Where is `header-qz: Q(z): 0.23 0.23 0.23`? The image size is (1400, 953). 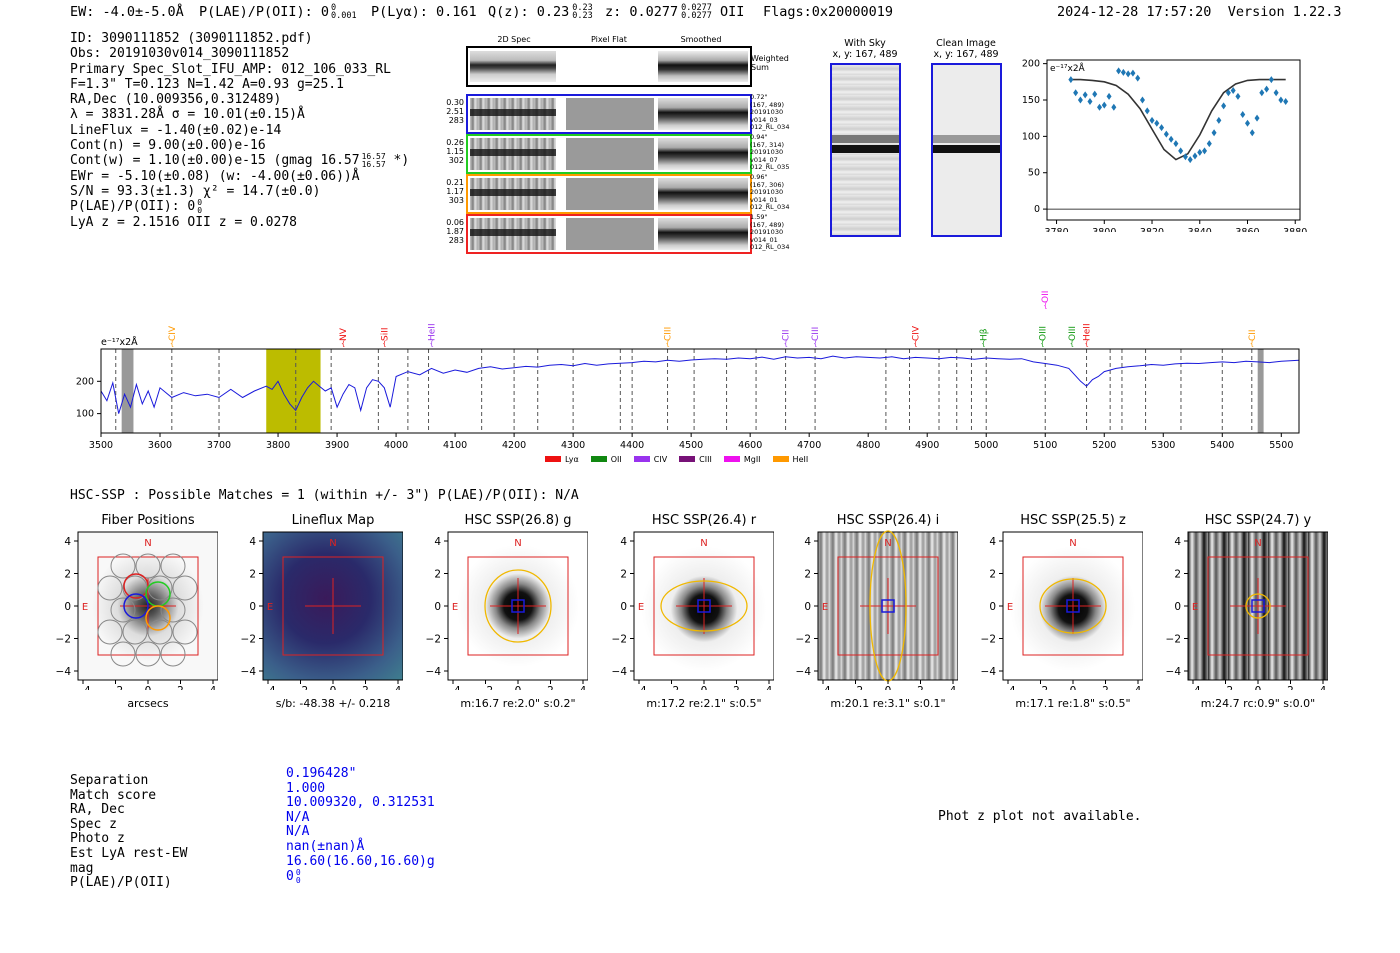 header-qz: Q(z): 0.23 0.23 0.23 is located at coordinates (540, 12).